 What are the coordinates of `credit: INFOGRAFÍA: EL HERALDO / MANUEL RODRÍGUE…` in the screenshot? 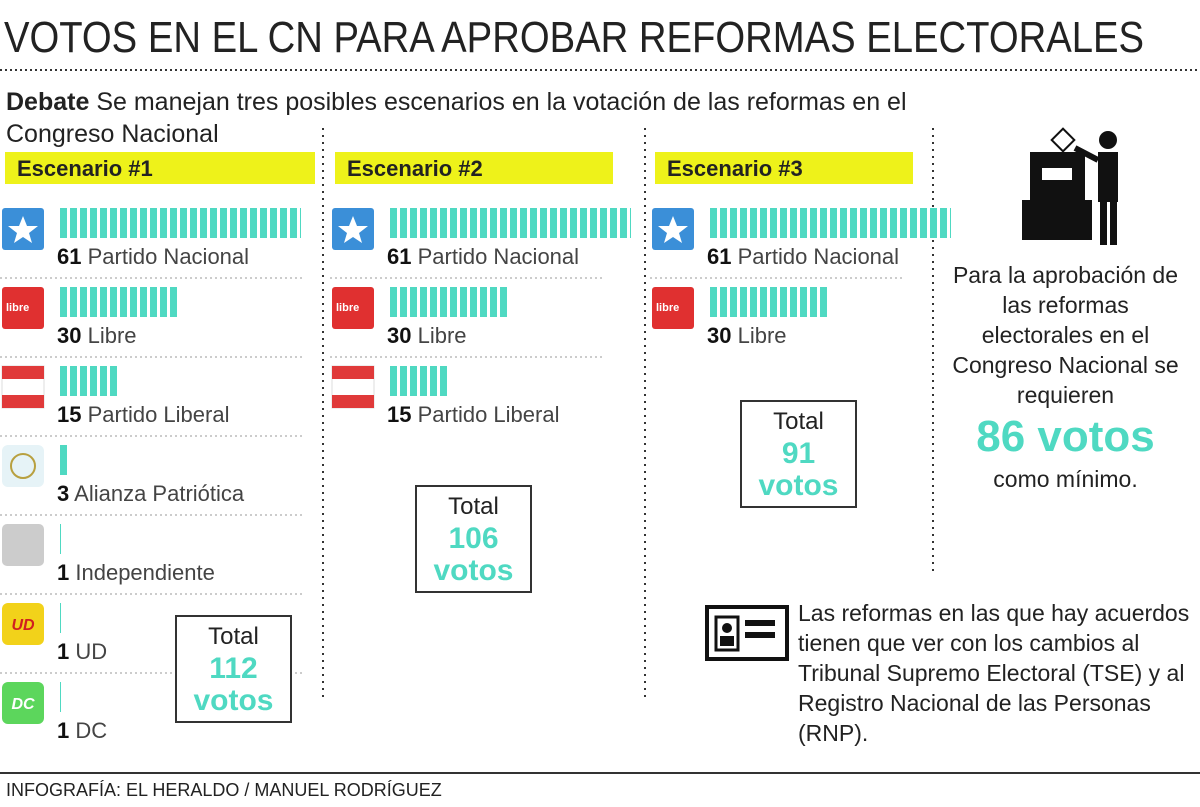 It's located at (224, 790).